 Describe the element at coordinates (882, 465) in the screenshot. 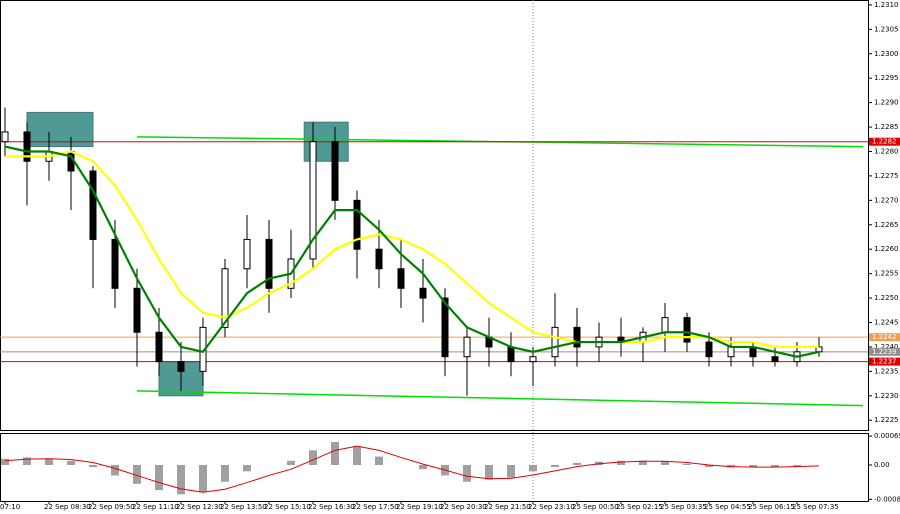

I see `macd-tick-label: 0.00` at that location.